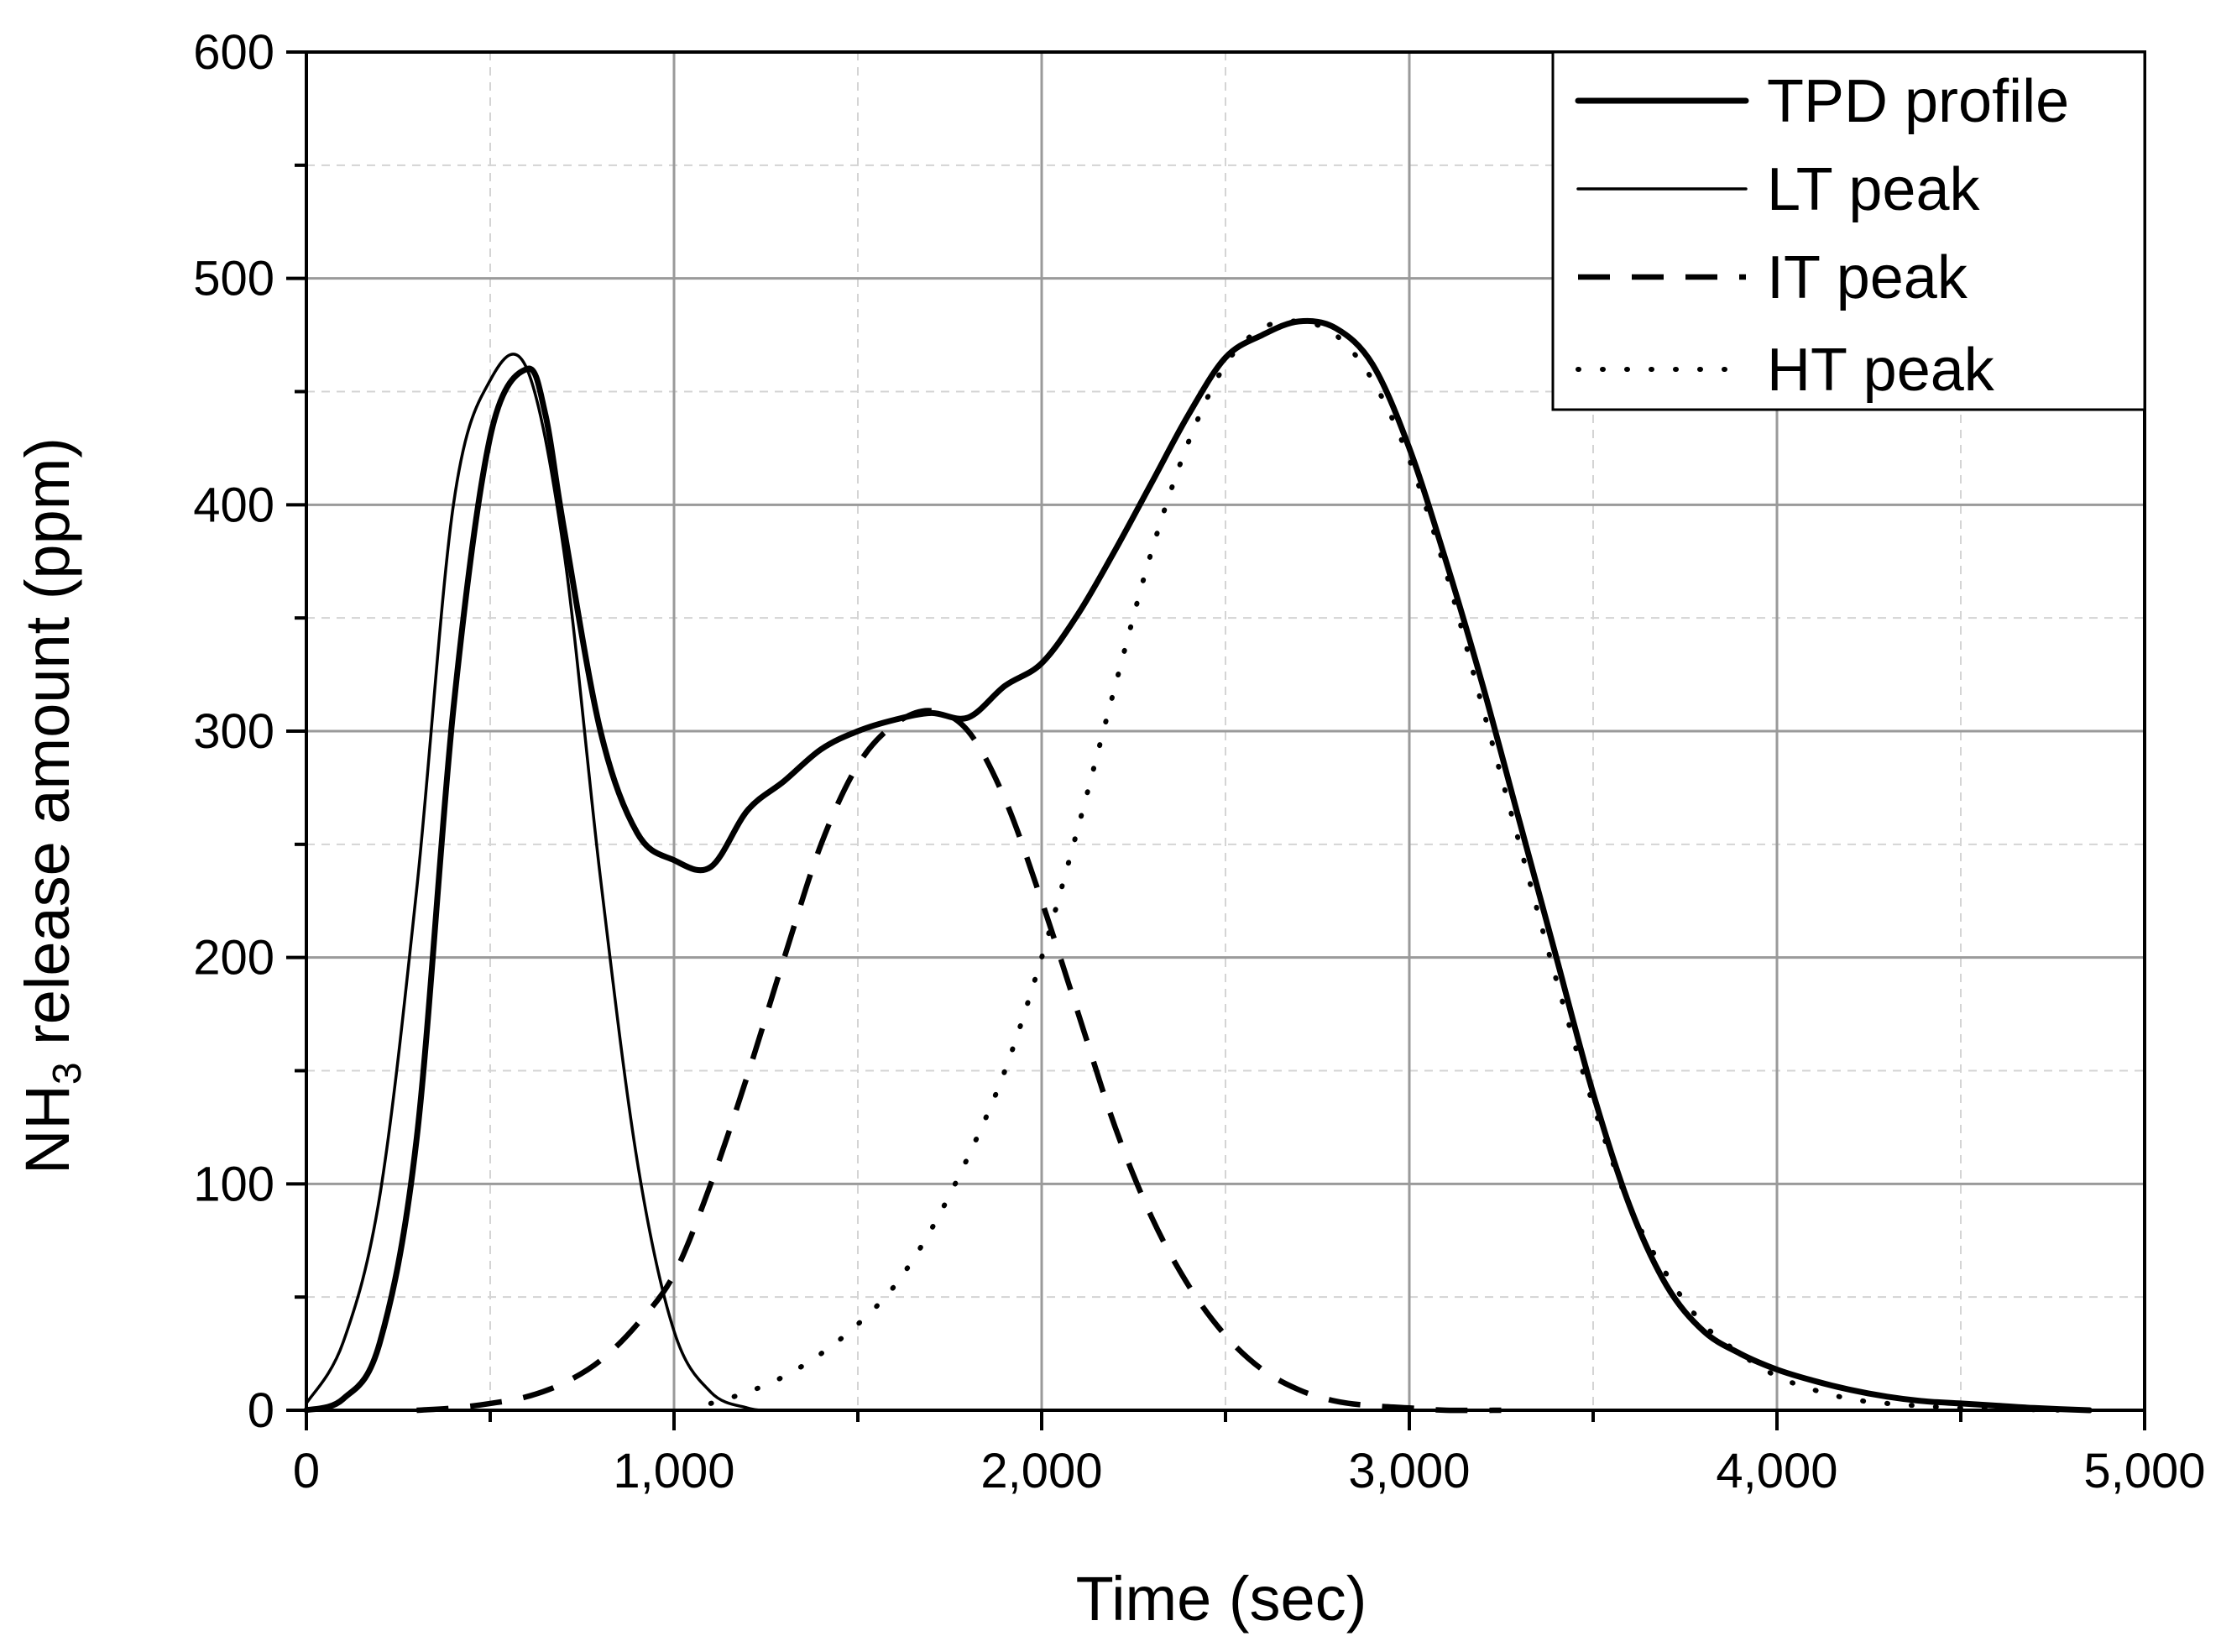  I want to click on legend-box, so click(1848, 230).